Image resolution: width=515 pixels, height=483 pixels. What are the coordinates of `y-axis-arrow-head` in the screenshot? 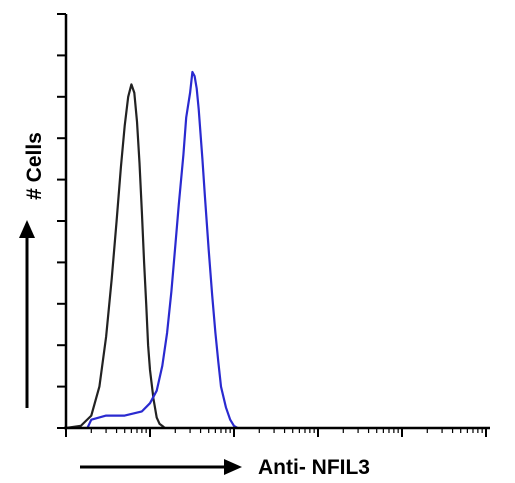 It's located at (27, 229).